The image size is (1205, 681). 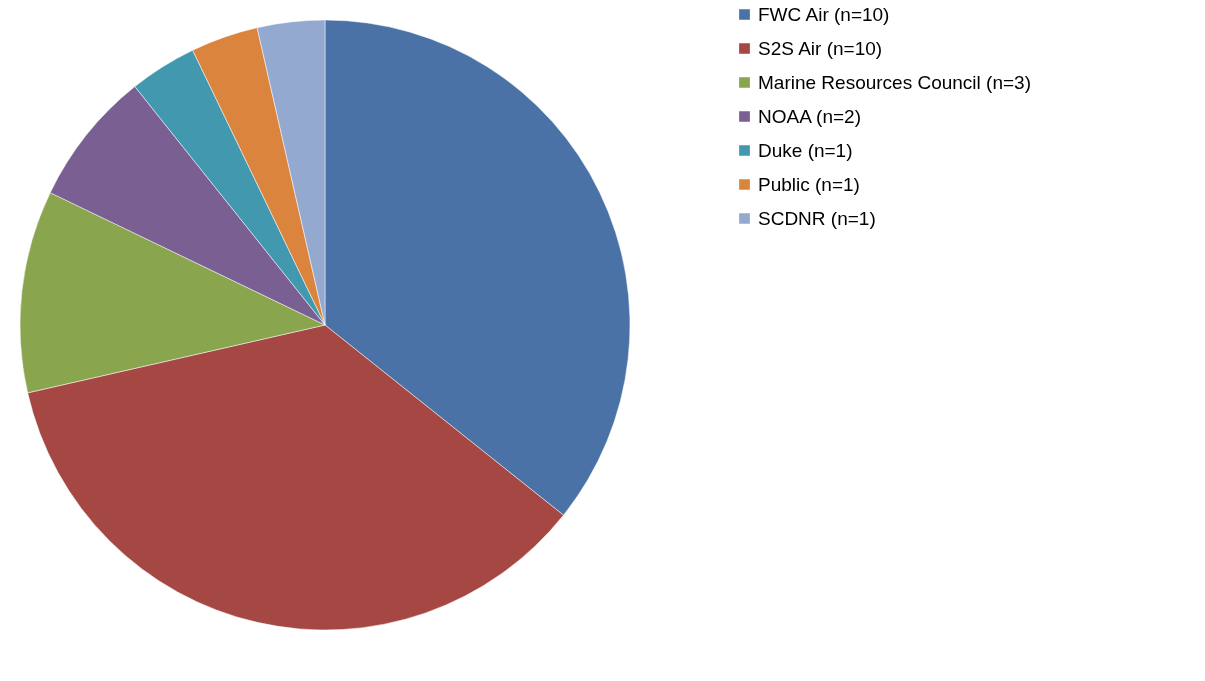 I want to click on legend-label: NOAA (n=2), so click(x=809, y=116).